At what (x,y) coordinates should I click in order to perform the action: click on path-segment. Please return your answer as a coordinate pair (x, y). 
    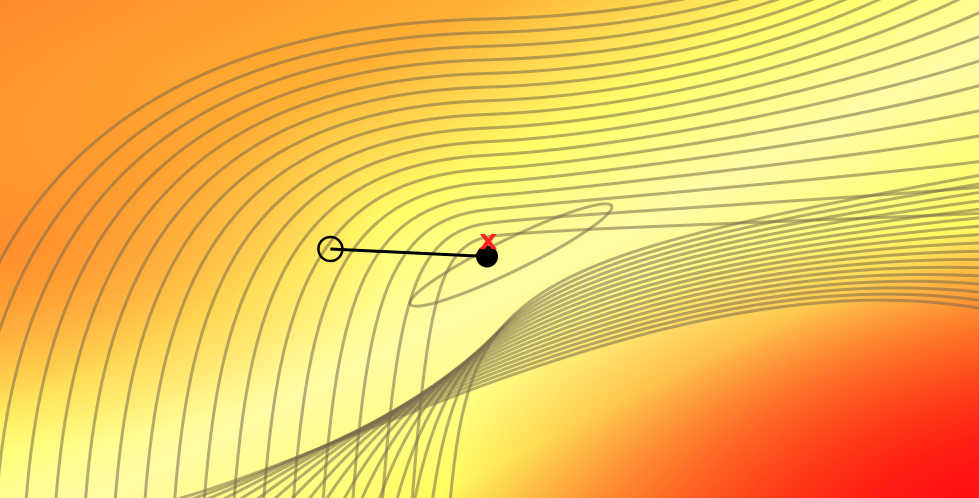
    Looking at the image, I should click on (409, 252).